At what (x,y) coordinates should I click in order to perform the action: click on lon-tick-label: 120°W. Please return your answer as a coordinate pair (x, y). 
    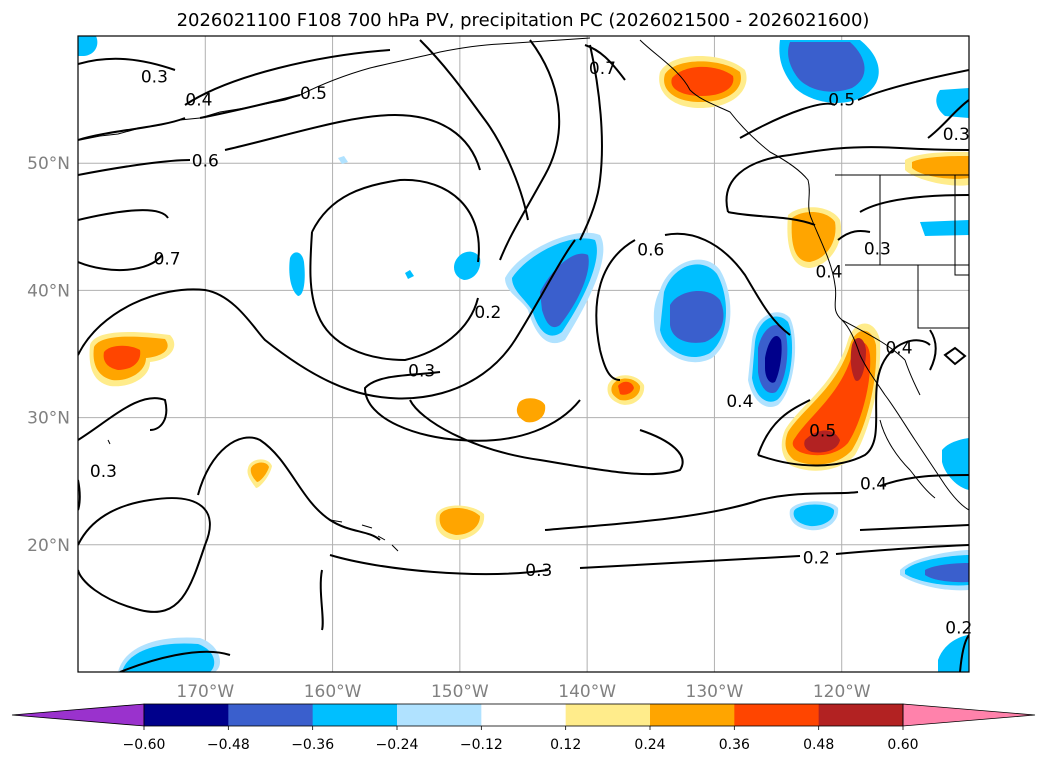
    Looking at the image, I should click on (842, 692).